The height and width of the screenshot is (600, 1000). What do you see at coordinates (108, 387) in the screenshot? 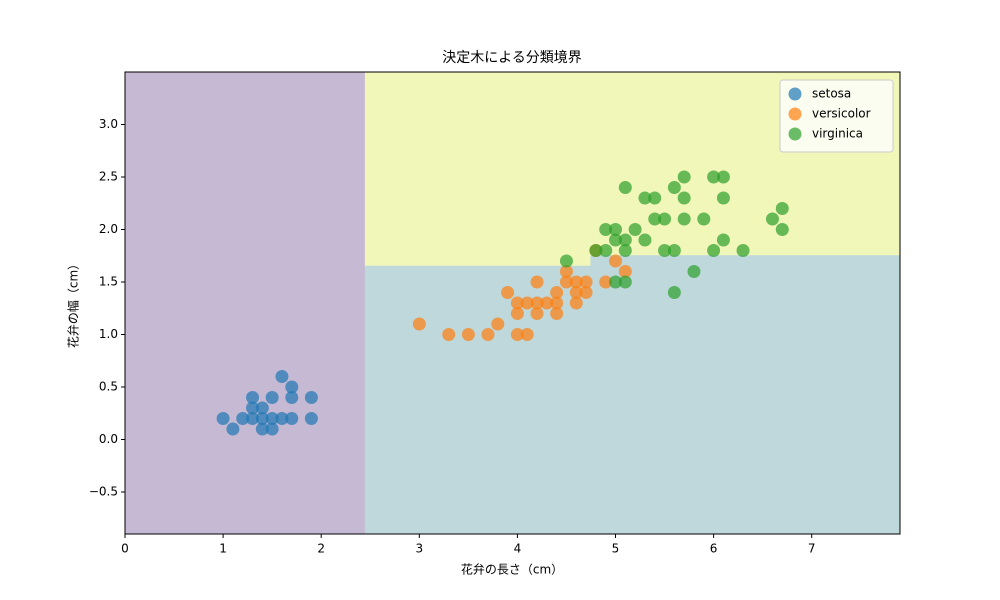
I see `y-tick-label: 0.5` at bounding box center [108, 387].